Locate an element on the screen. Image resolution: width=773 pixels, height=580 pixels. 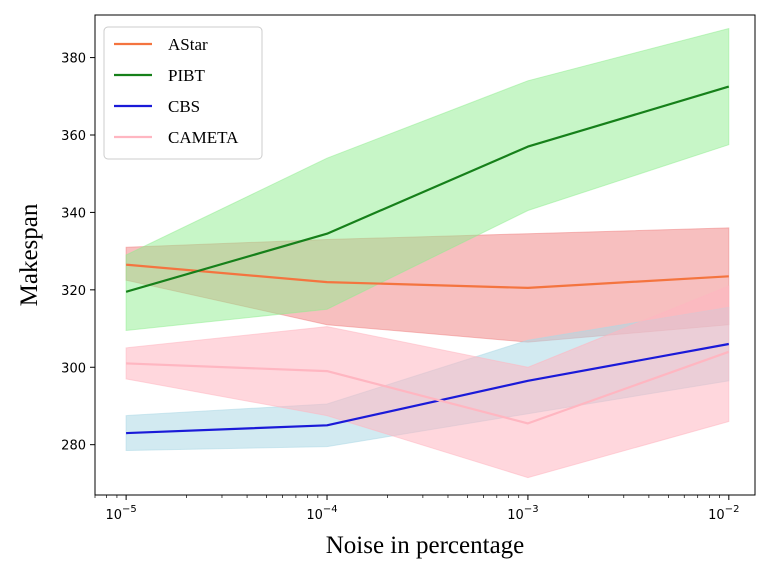
line-cameta is located at coordinates (428, 387).